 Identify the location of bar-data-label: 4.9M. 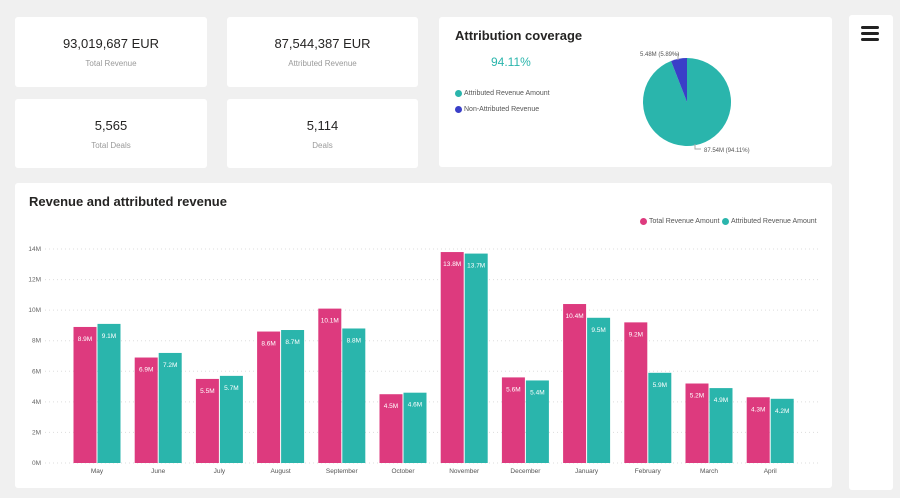
(721, 400).